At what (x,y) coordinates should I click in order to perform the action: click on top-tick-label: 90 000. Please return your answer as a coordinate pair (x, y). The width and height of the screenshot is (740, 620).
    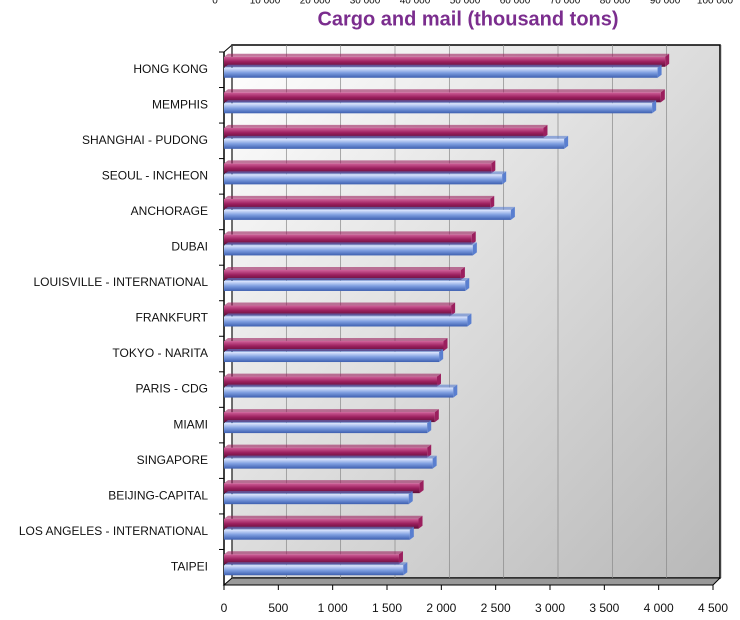
    Looking at the image, I should click on (665, 3).